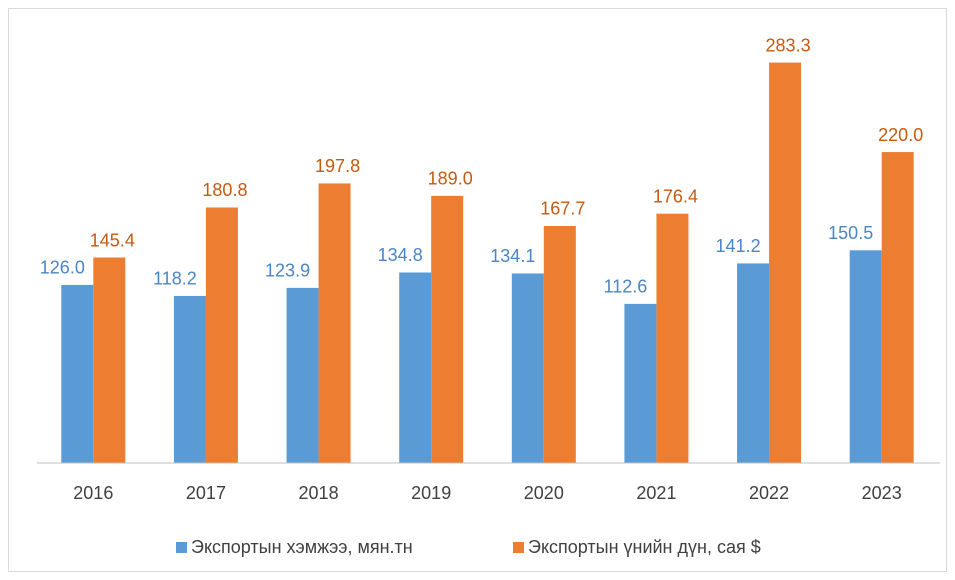  What do you see at coordinates (319, 493) in the screenshot?
I see `x-tick-label: 2018` at bounding box center [319, 493].